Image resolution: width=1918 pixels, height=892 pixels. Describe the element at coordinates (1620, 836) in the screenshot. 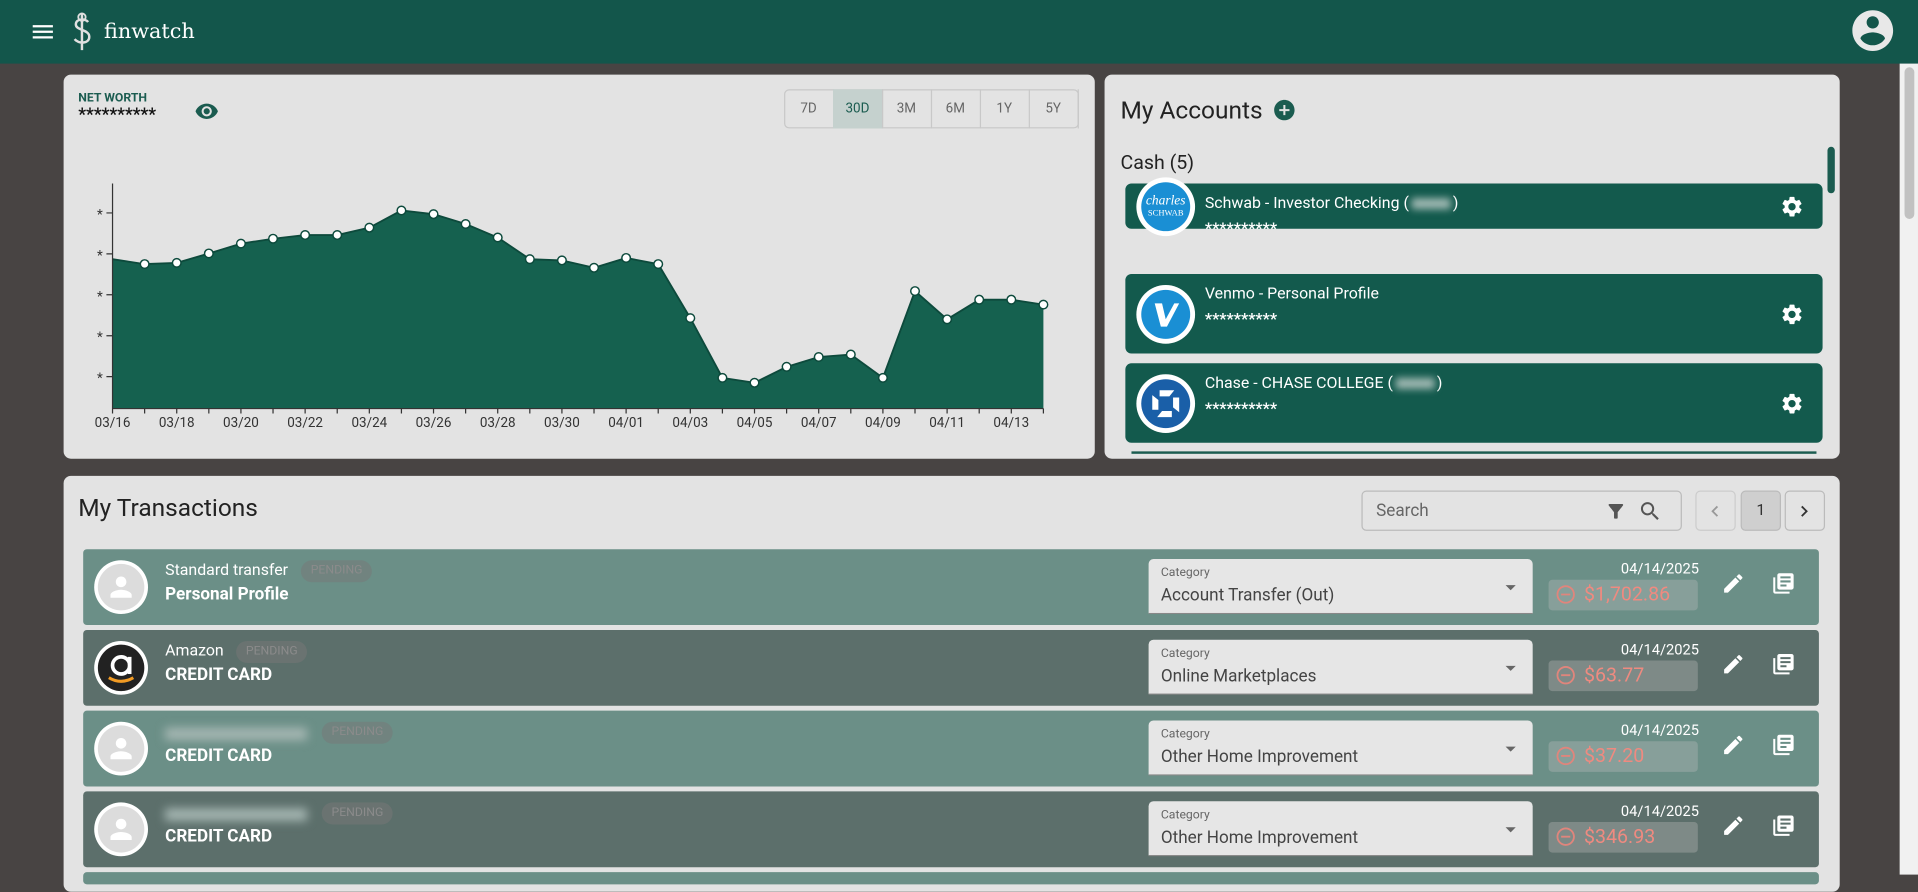

I see `transaction-amount: $346.93` at that location.